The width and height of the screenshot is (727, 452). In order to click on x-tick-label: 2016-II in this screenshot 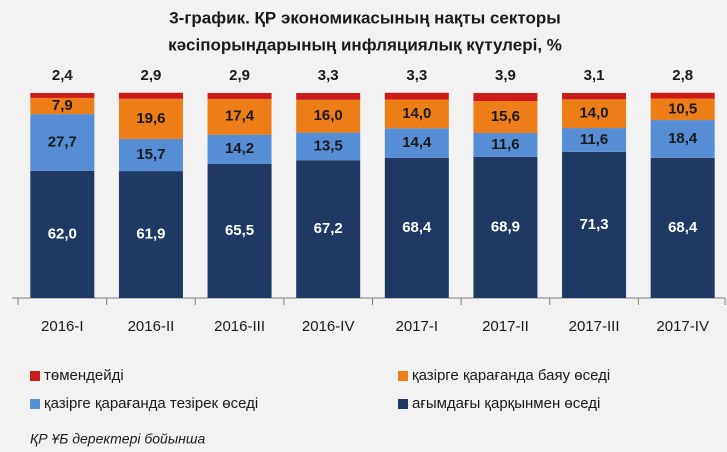, I will do `click(151, 326)`.